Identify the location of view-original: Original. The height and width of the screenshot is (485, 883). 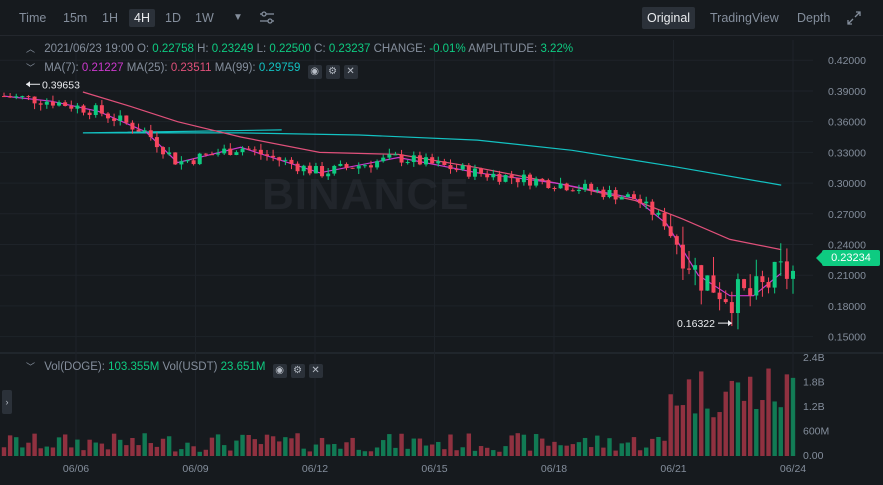
(669, 18).